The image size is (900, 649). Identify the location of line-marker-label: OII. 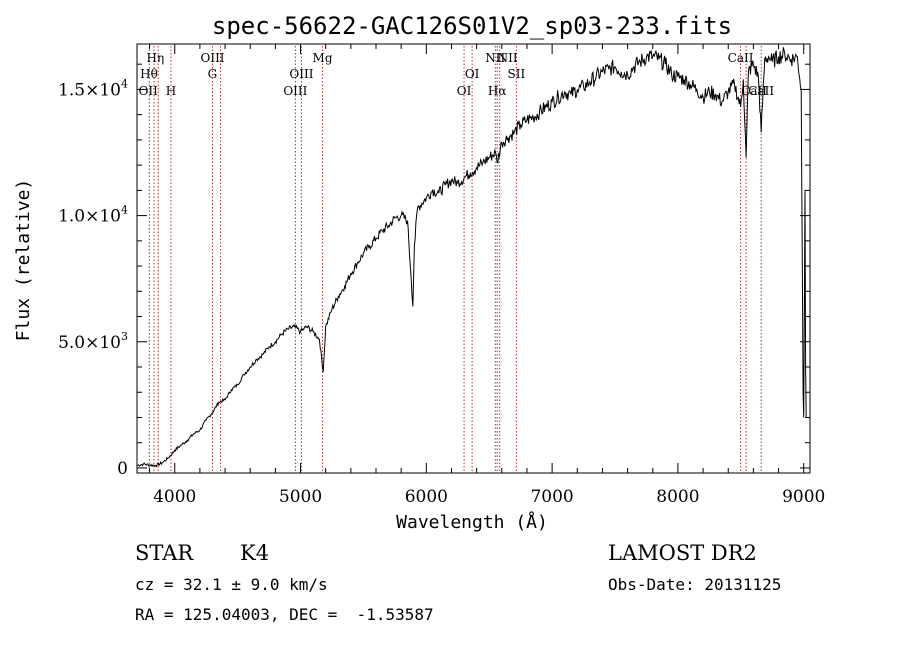
(149, 91).